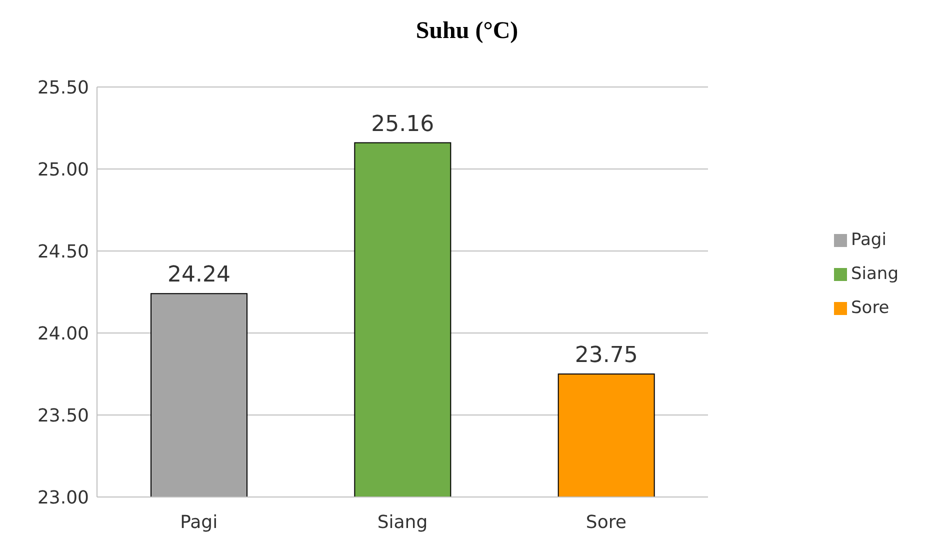  I want to click on legend-label: Sore, so click(870, 308).